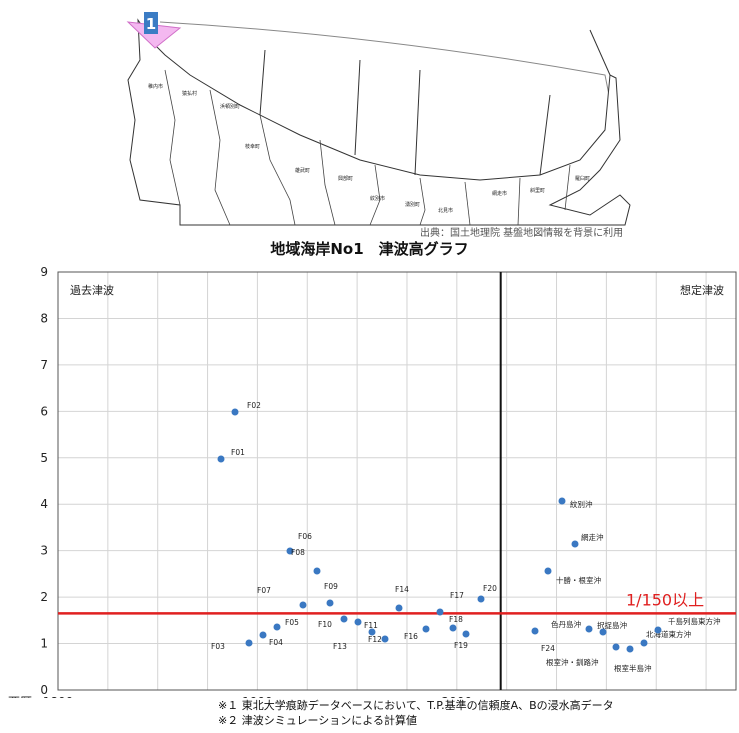  Describe the element at coordinates (44, 318) in the screenshot. I see `y-tick-label: 8` at that location.